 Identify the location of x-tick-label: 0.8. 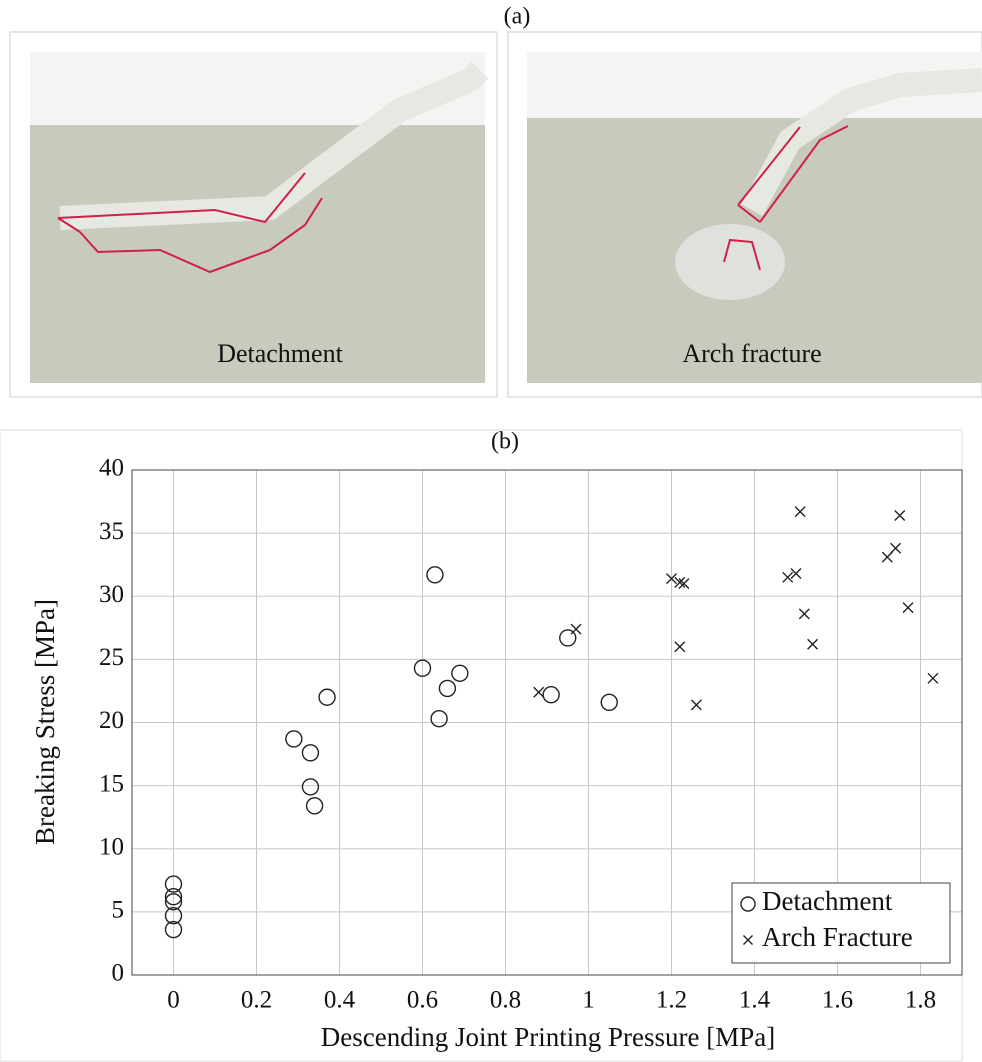
(505, 1000).